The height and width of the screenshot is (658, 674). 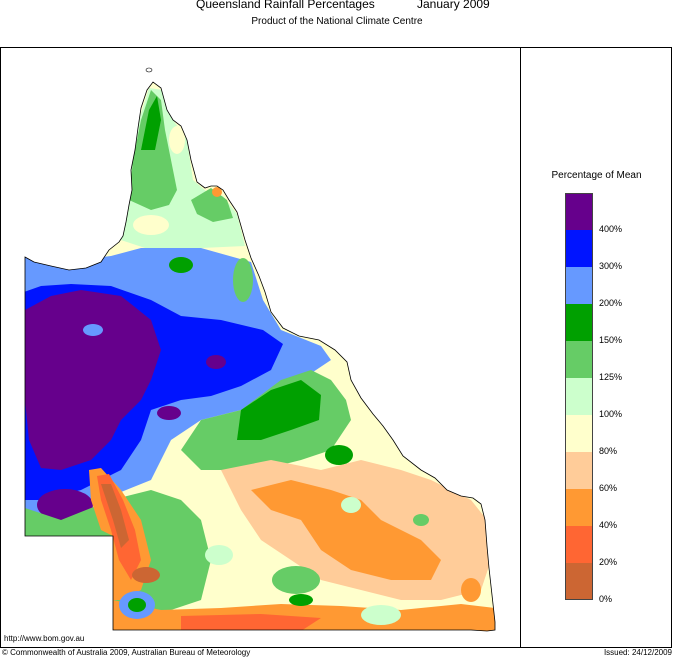 I want to click on map-subtitle: Product of the National Climate Centre, so click(x=337, y=21).